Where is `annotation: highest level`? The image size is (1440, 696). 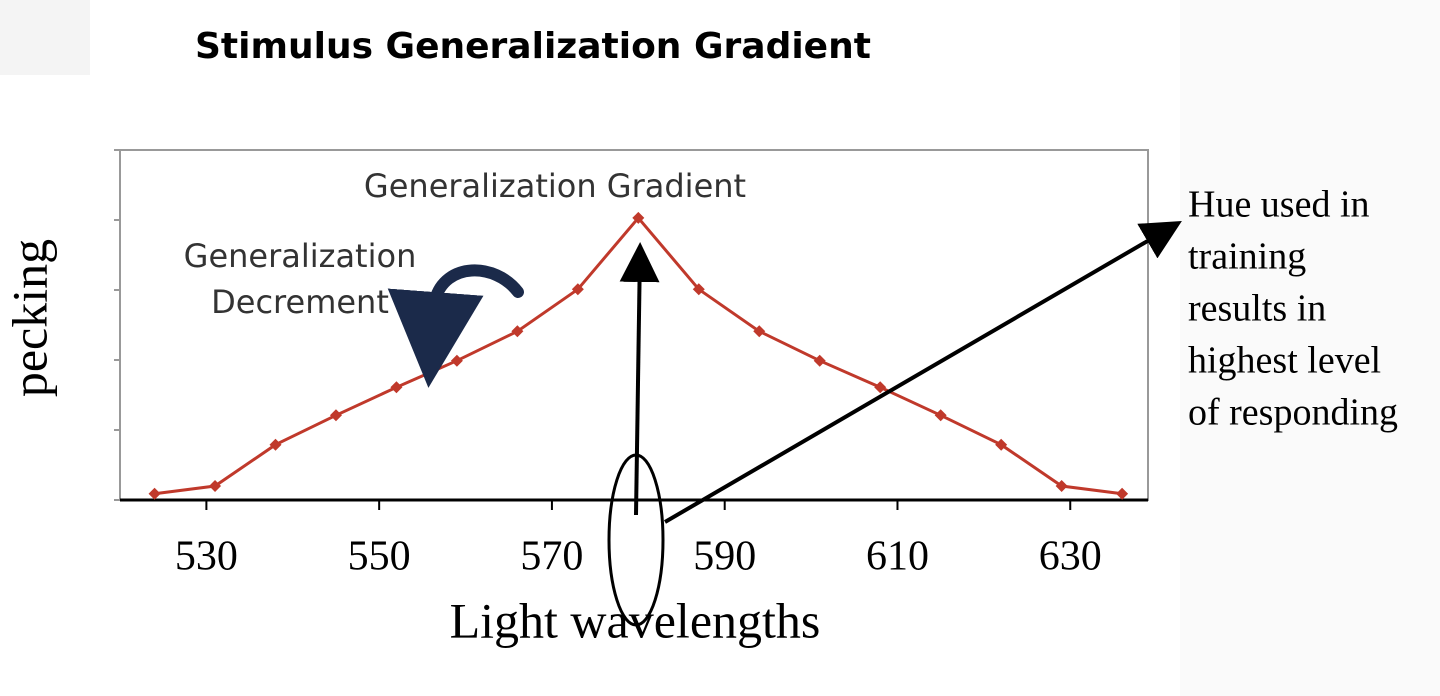 annotation: highest level is located at coordinates (1284, 361).